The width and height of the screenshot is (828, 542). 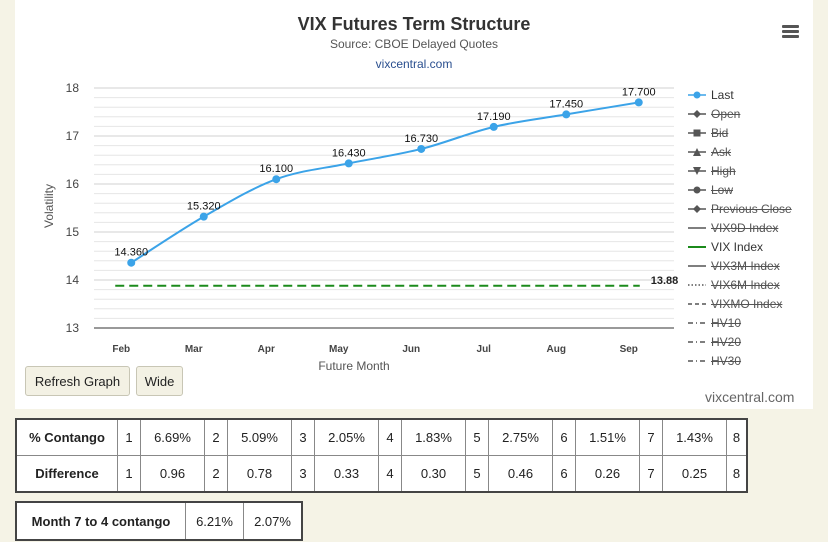 I want to click on row-header: Month 7 to 4 contango, so click(x=100, y=521).